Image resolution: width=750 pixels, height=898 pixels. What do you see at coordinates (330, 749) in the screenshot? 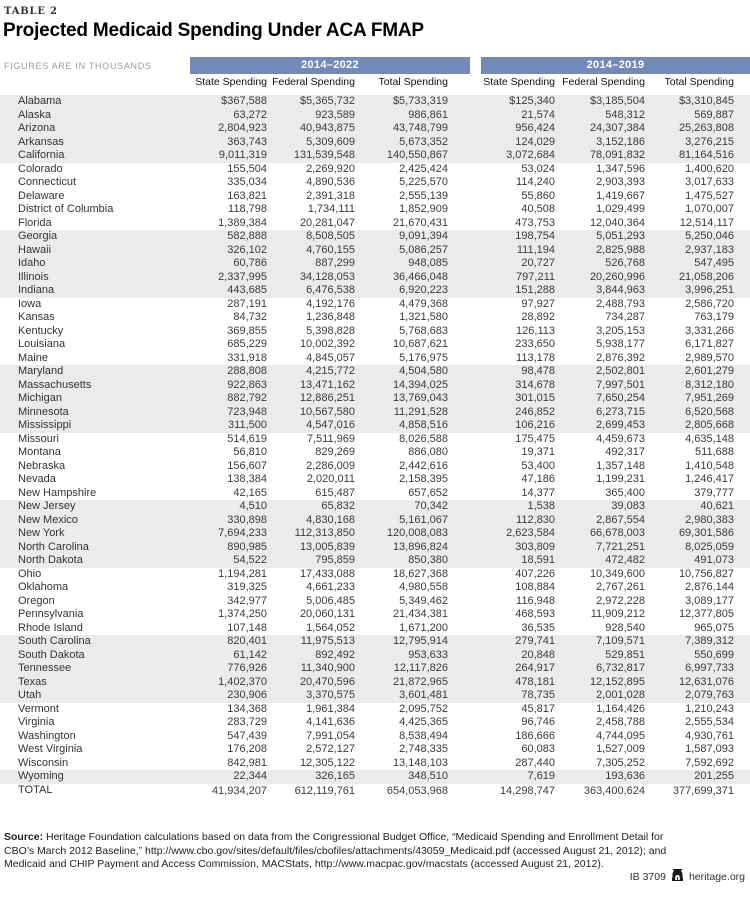
I see `value-cell: 2,572,127` at bounding box center [330, 749].